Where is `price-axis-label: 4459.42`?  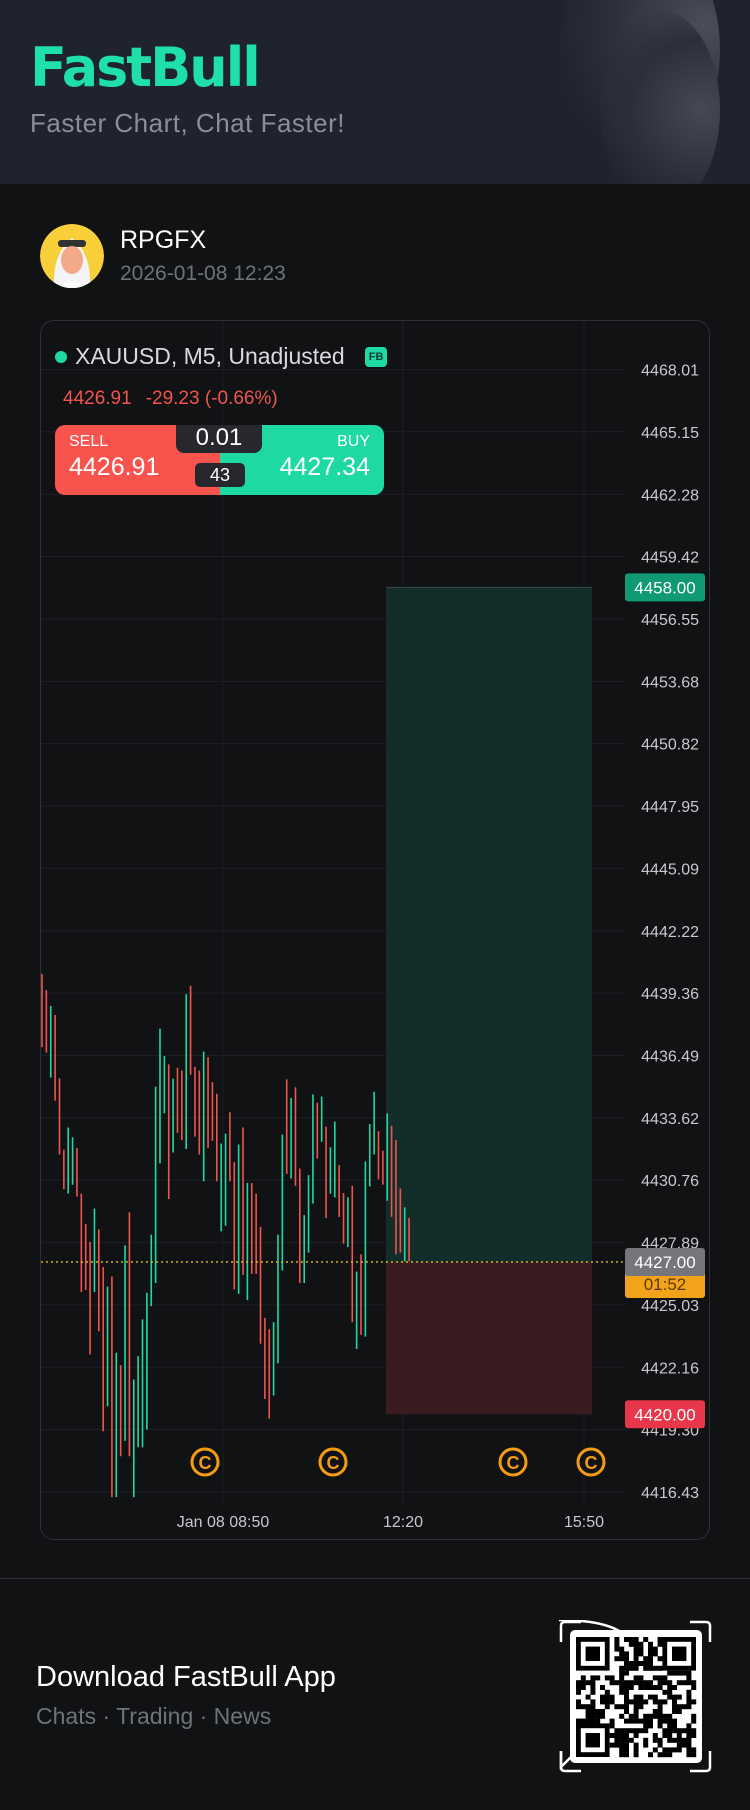 price-axis-label: 4459.42 is located at coordinates (670, 557).